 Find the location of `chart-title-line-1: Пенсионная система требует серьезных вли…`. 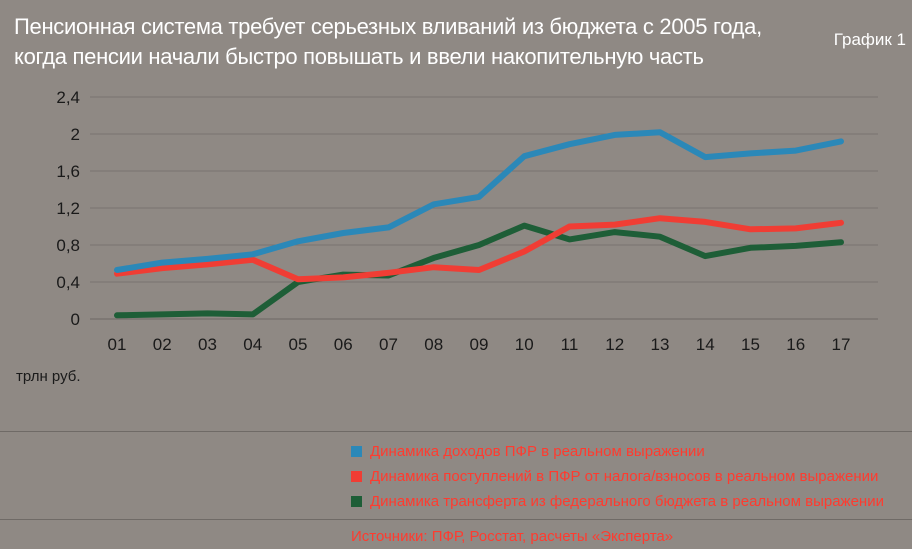

chart-title-line-1: Пенсионная система требует серьезных вли… is located at coordinates (388, 26).